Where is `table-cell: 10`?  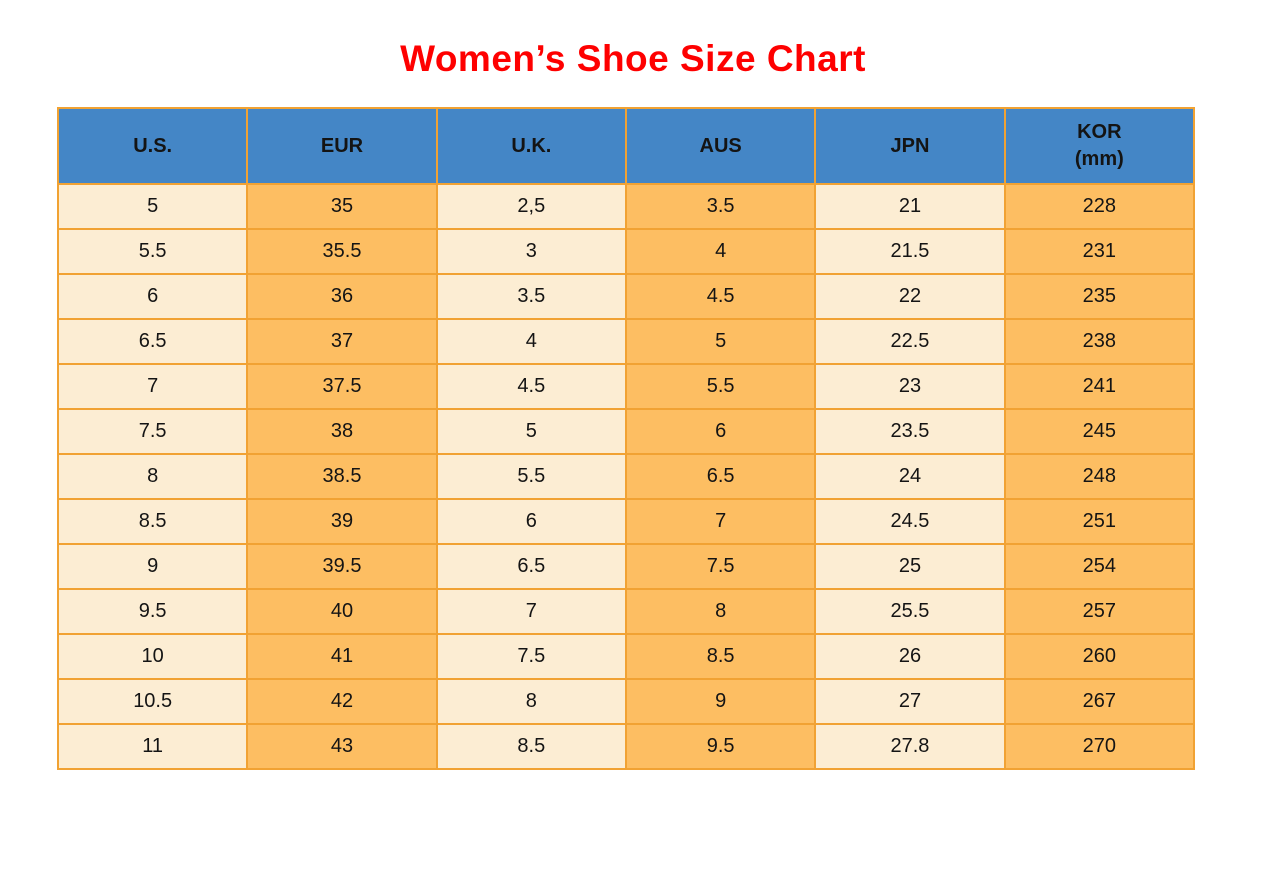 table-cell: 10 is located at coordinates (152, 656).